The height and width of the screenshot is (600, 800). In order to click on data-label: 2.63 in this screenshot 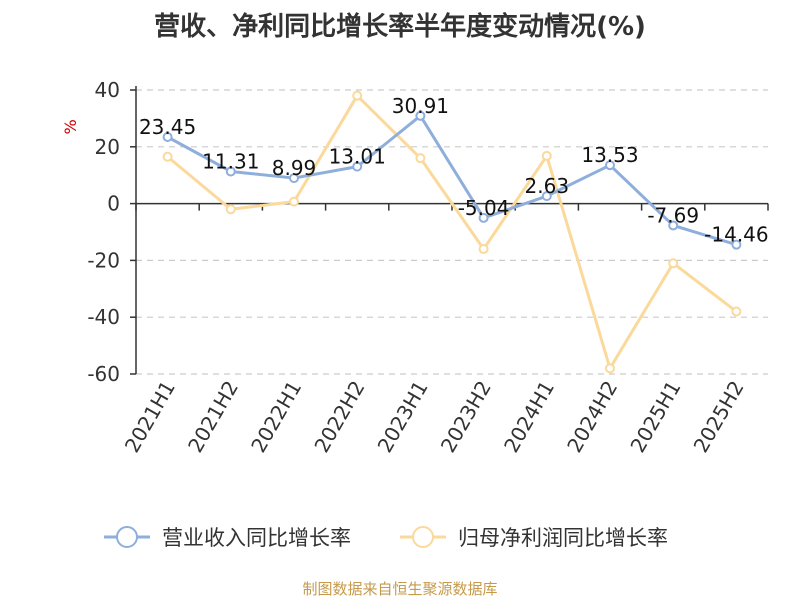, I will do `click(547, 186)`.